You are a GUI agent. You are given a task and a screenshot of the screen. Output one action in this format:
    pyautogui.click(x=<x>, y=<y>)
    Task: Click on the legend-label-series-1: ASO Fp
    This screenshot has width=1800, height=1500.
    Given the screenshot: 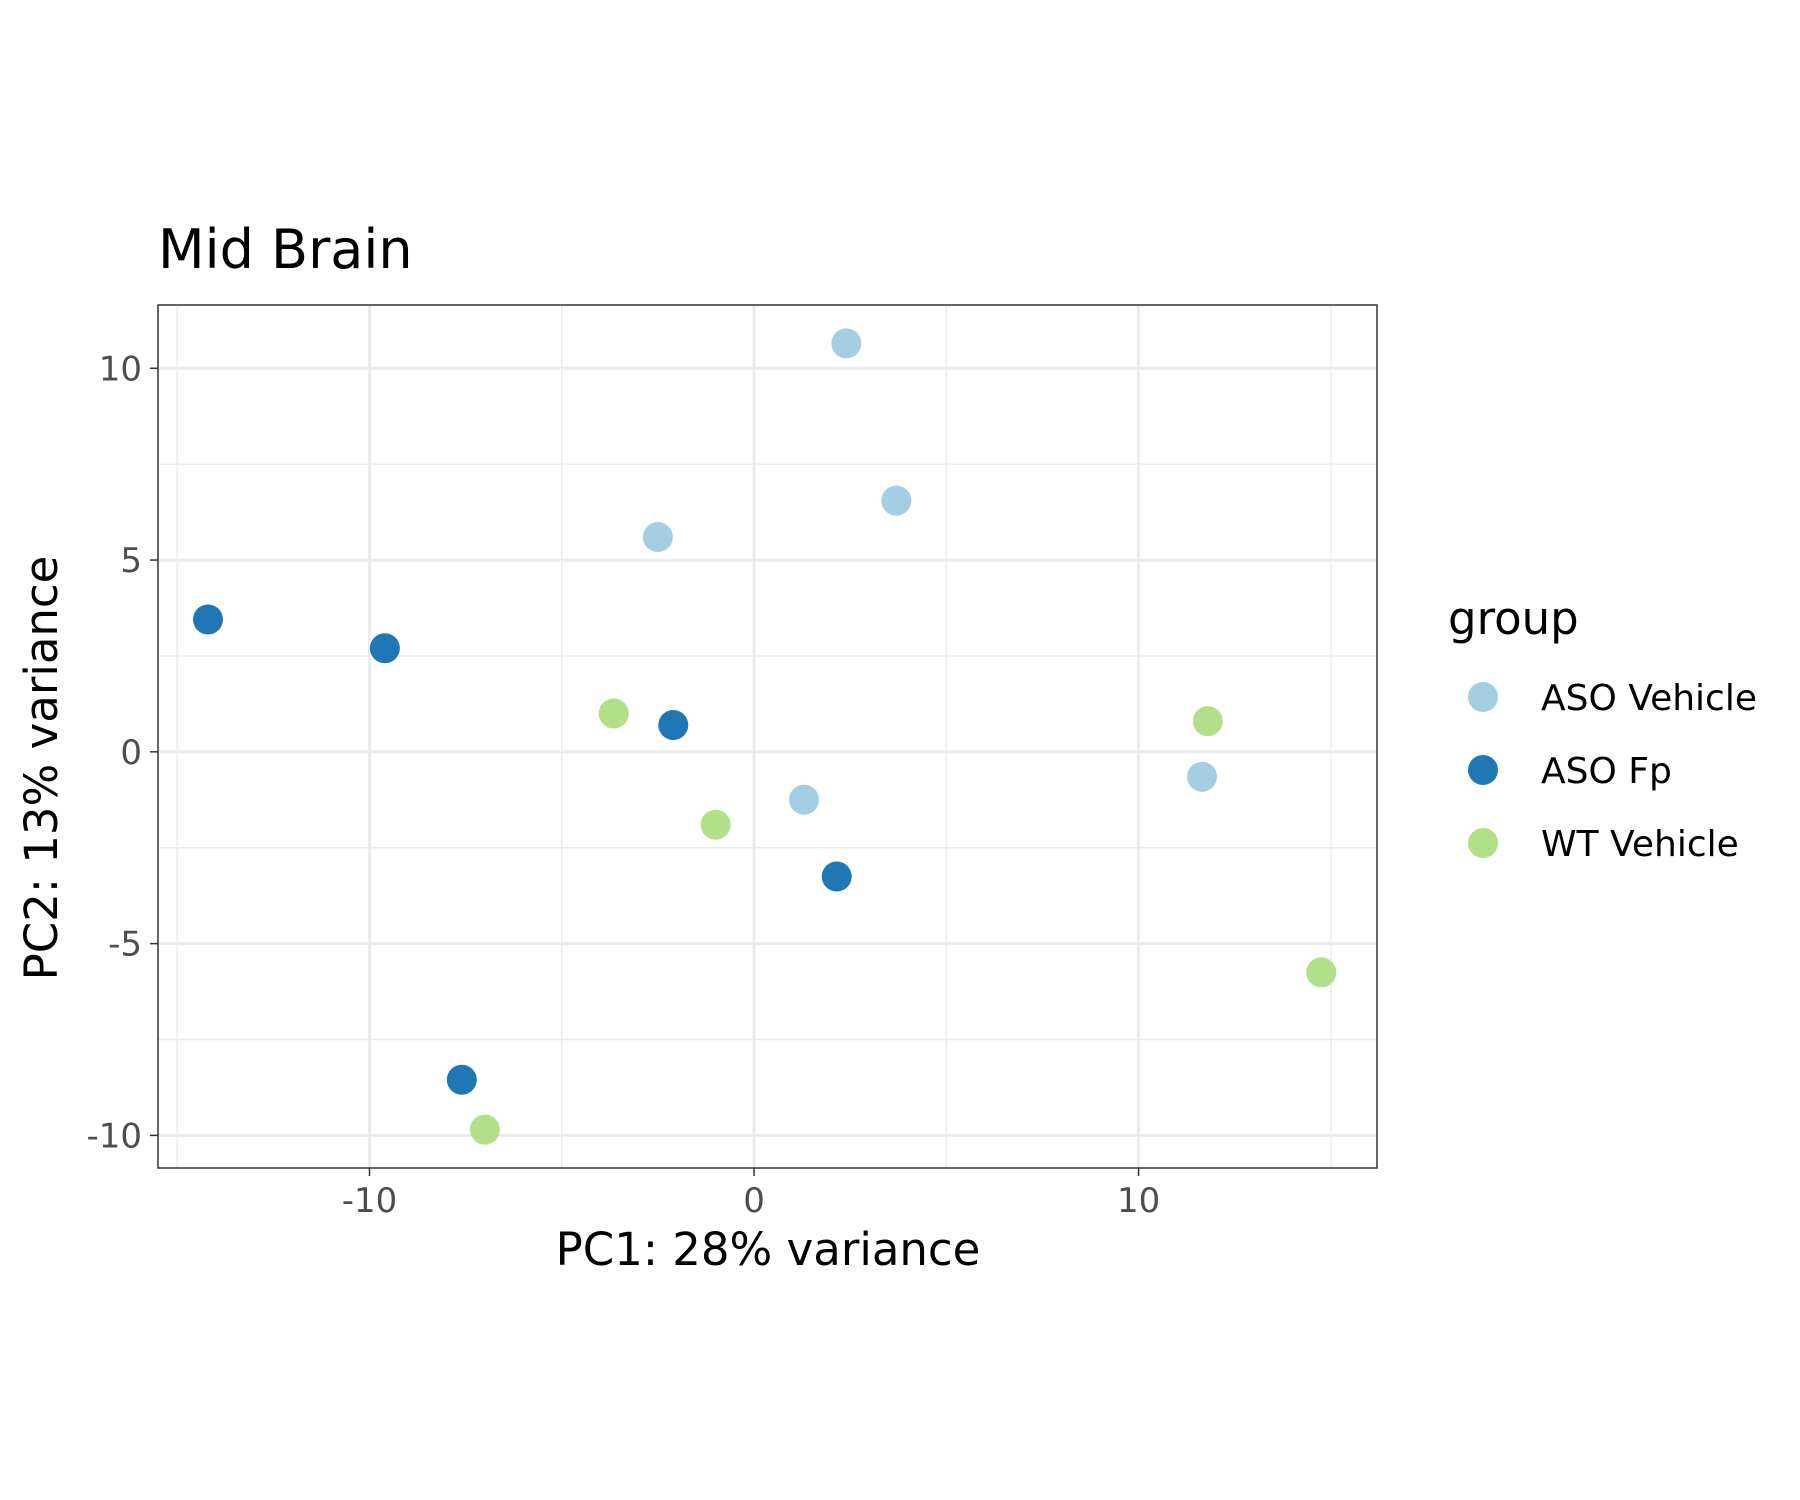 What is the action you would take?
    pyautogui.click(x=1606, y=771)
    